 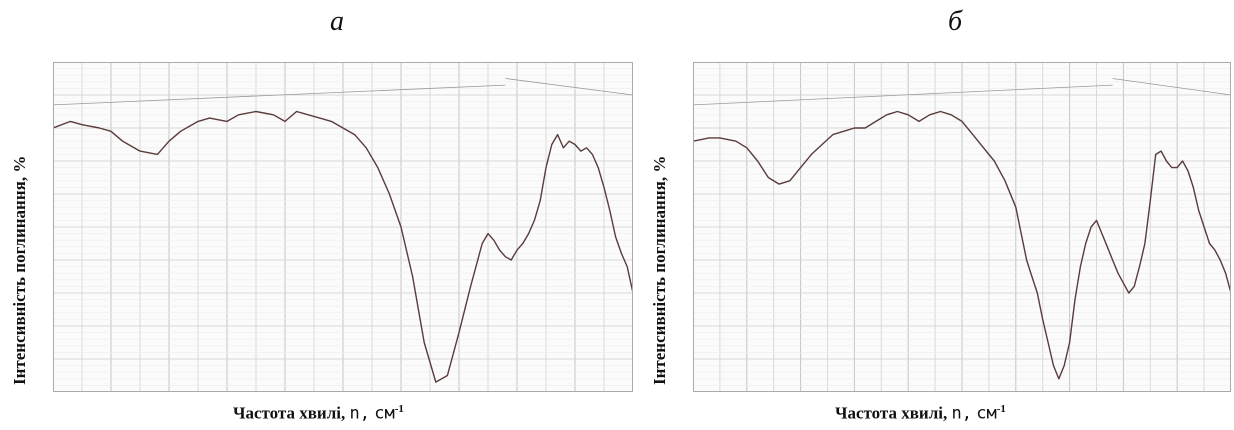 What do you see at coordinates (384, 413) in the screenshot?
I see `panel-a-x-axis-unit: см` at bounding box center [384, 413].